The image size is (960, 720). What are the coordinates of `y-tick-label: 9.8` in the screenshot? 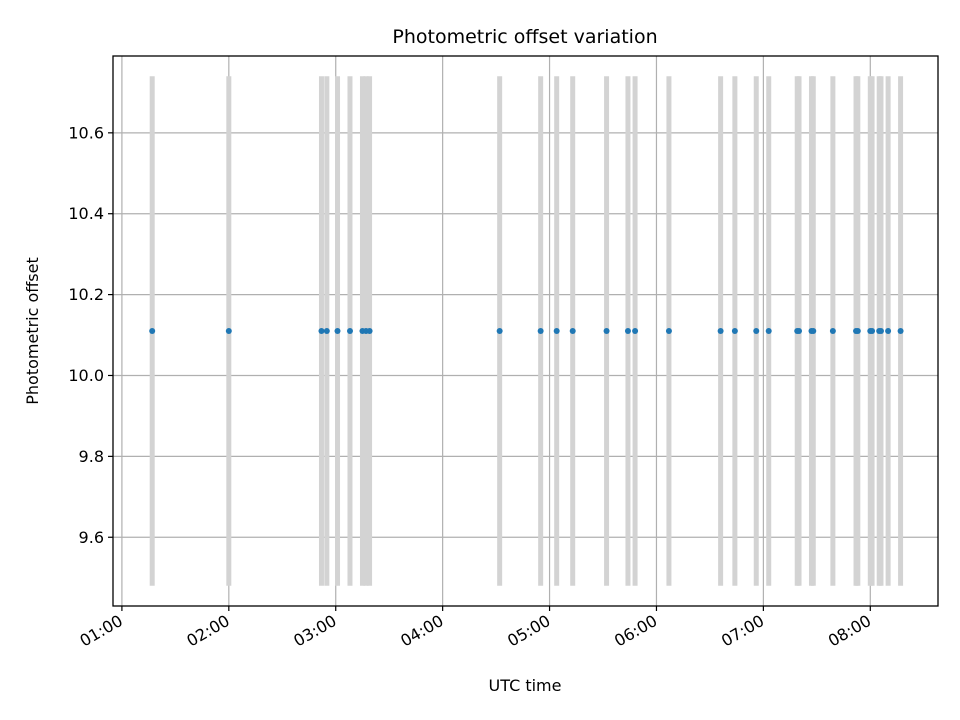 It's located at (91, 456).